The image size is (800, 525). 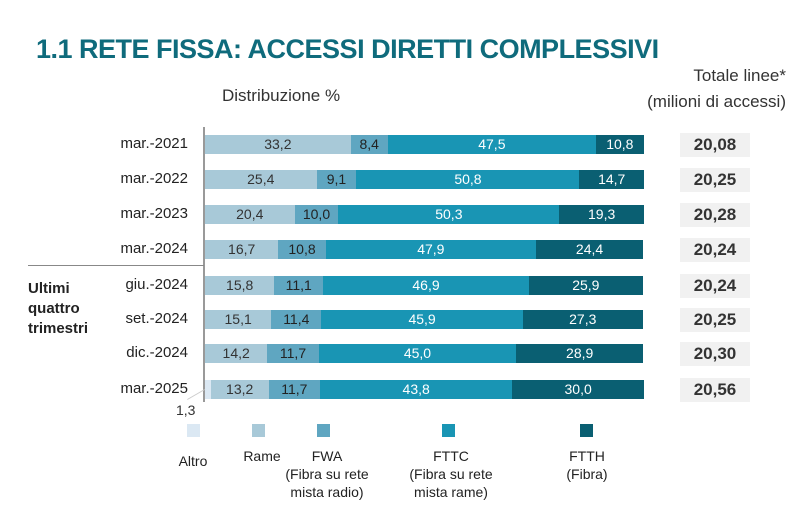 What do you see at coordinates (336, 179) in the screenshot?
I see `bar-segment-fwa: 9,1` at bounding box center [336, 179].